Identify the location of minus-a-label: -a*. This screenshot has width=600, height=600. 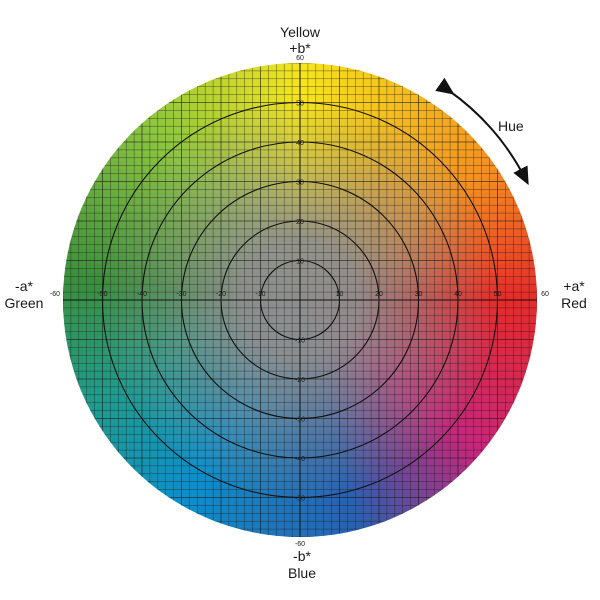
(24, 286).